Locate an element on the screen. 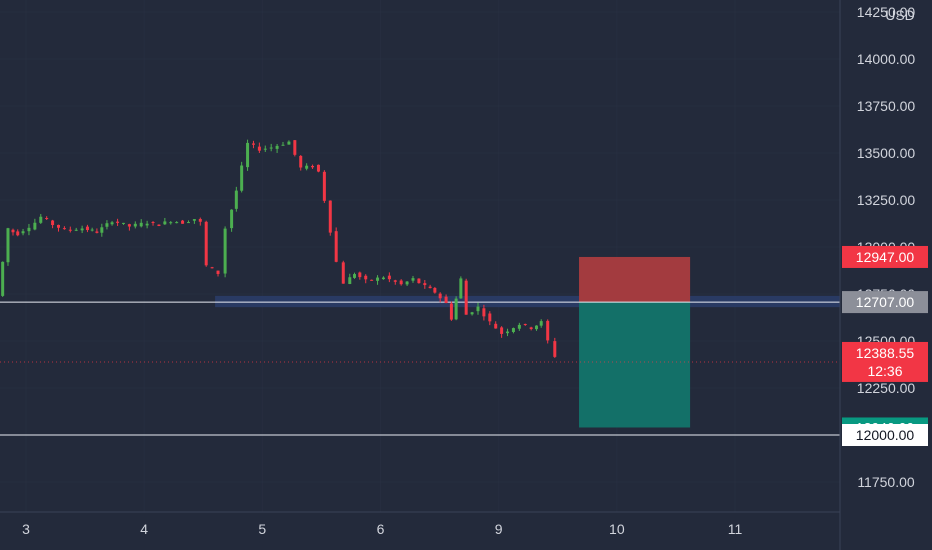 Image resolution: width=932 pixels, height=550 pixels. take-profit-zone is located at coordinates (635, 365).